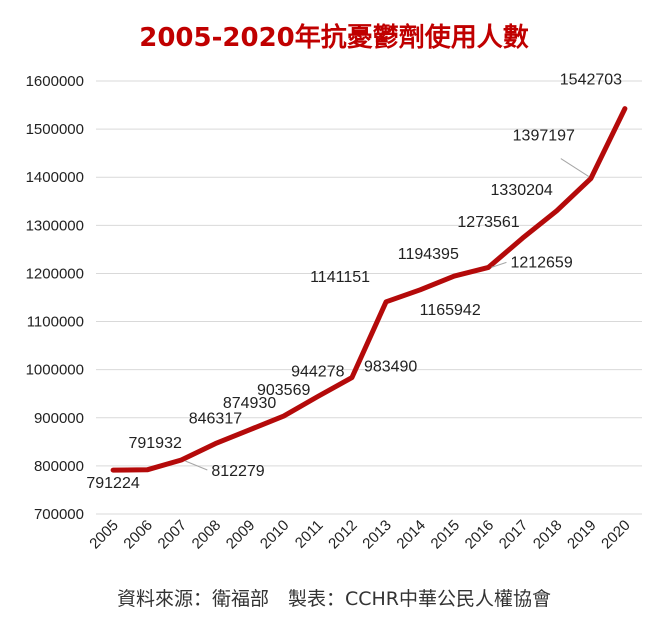 The width and height of the screenshot is (668, 617). Describe the element at coordinates (309, 534) in the screenshot. I see `x-tick-label: 2011` at that location.